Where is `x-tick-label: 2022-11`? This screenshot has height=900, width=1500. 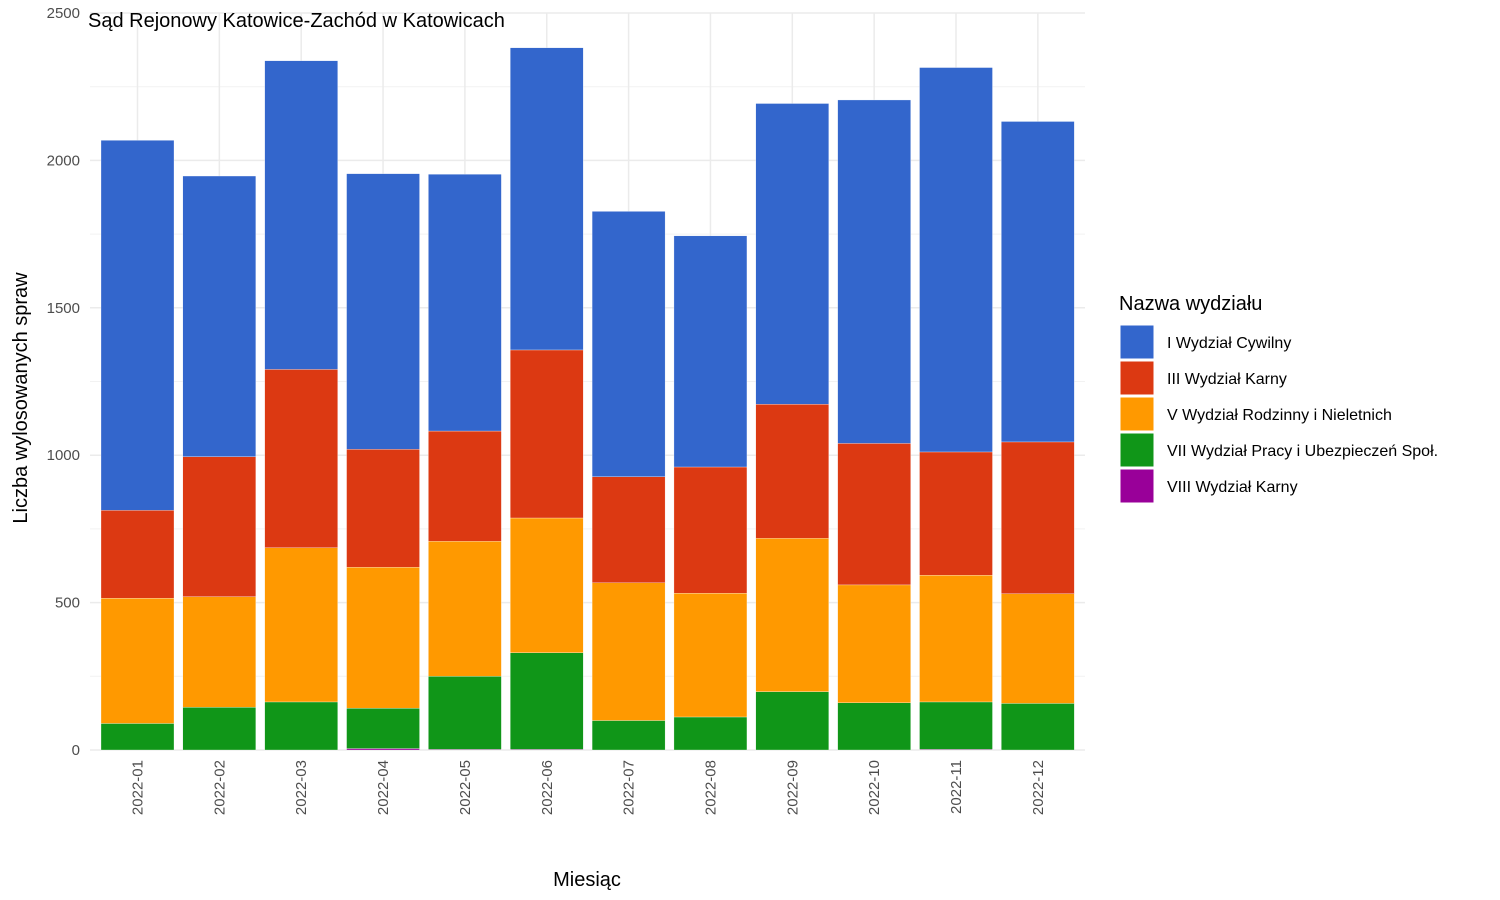
x-tick-label: 2022-11 is located at coordinates (956, 787).